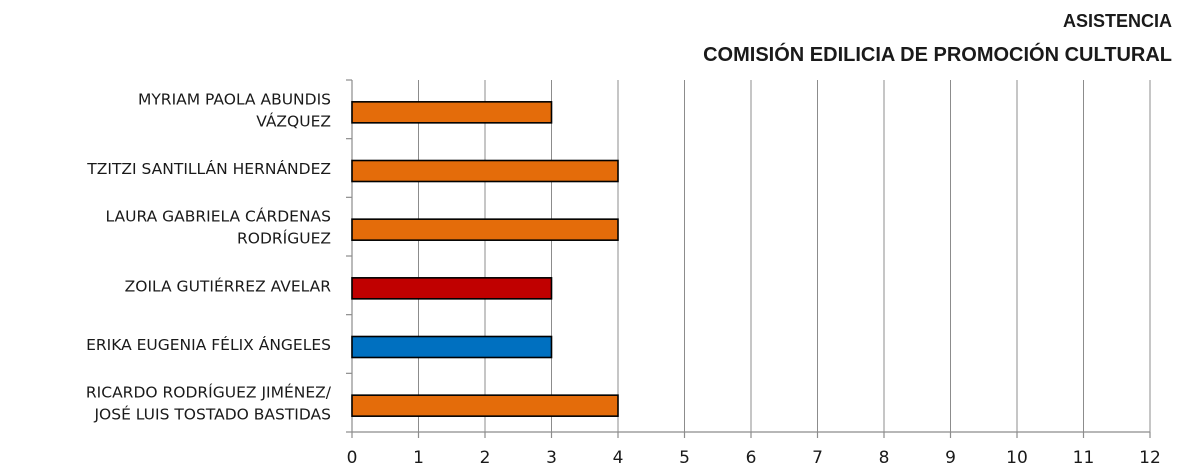  What do you see at coordinates (1150, 458) in the screenshot?
I see `x-tick-label-12: 12` at bounding box center [1150, 458].